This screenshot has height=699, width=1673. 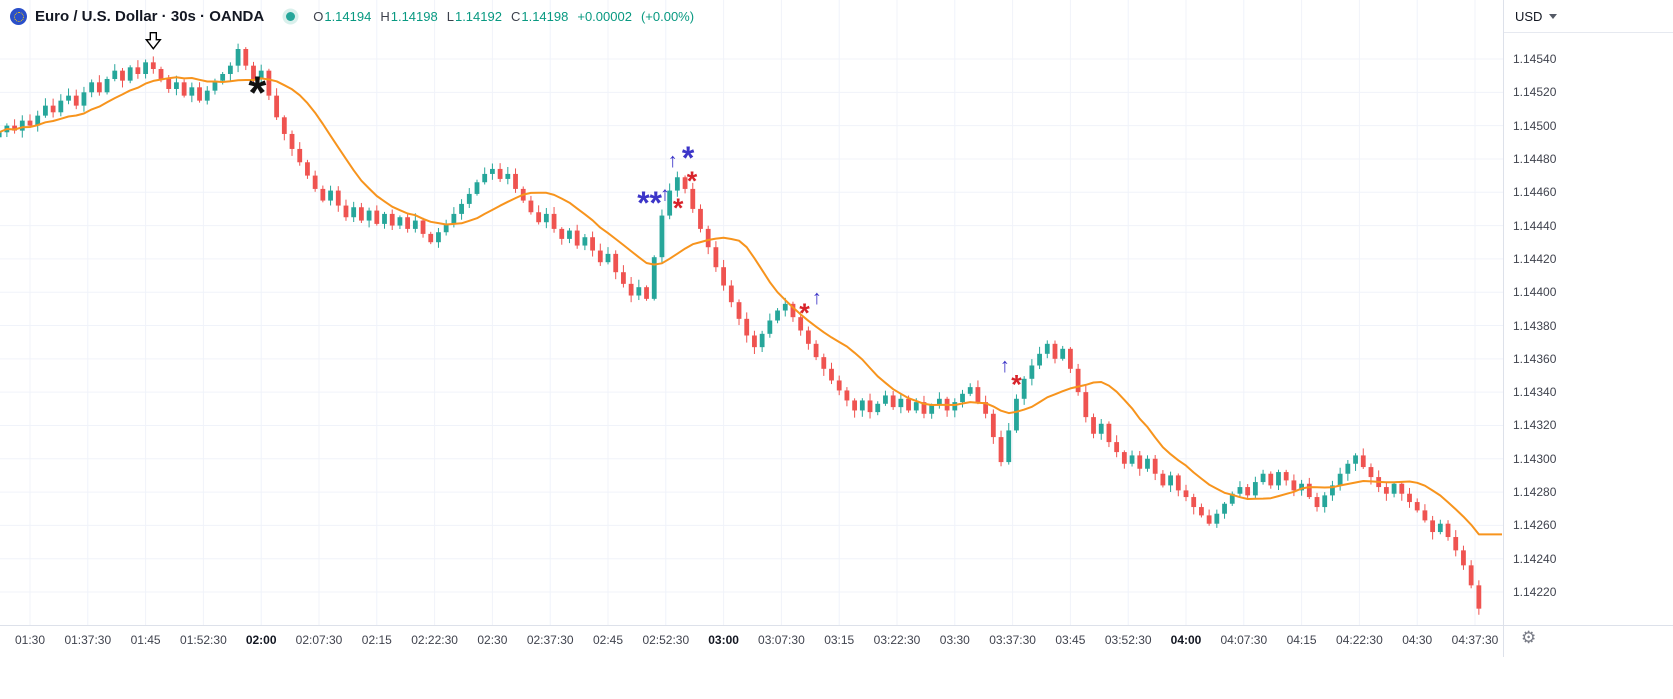 What do you see at coordinates (318, 16) in the screenshot?
I see `open-label: O` at bounding box center [318, 16].